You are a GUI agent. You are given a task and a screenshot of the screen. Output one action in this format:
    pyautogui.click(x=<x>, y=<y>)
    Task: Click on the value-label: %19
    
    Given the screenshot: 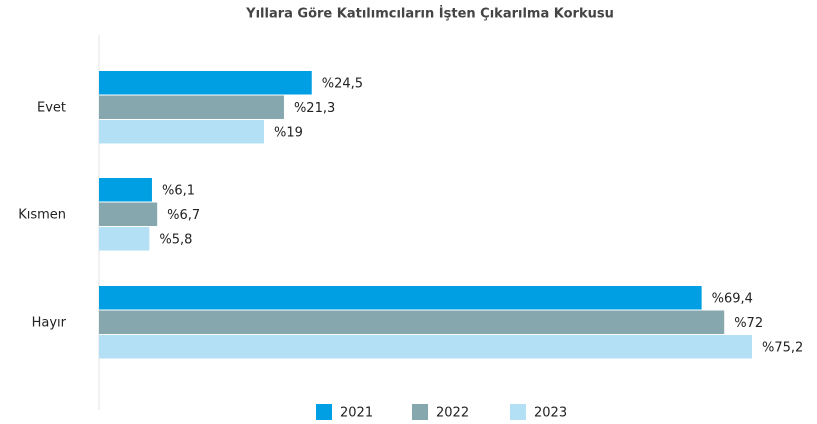 What is the action you would take?
    pyautogui.click(x=288, y=132)
    